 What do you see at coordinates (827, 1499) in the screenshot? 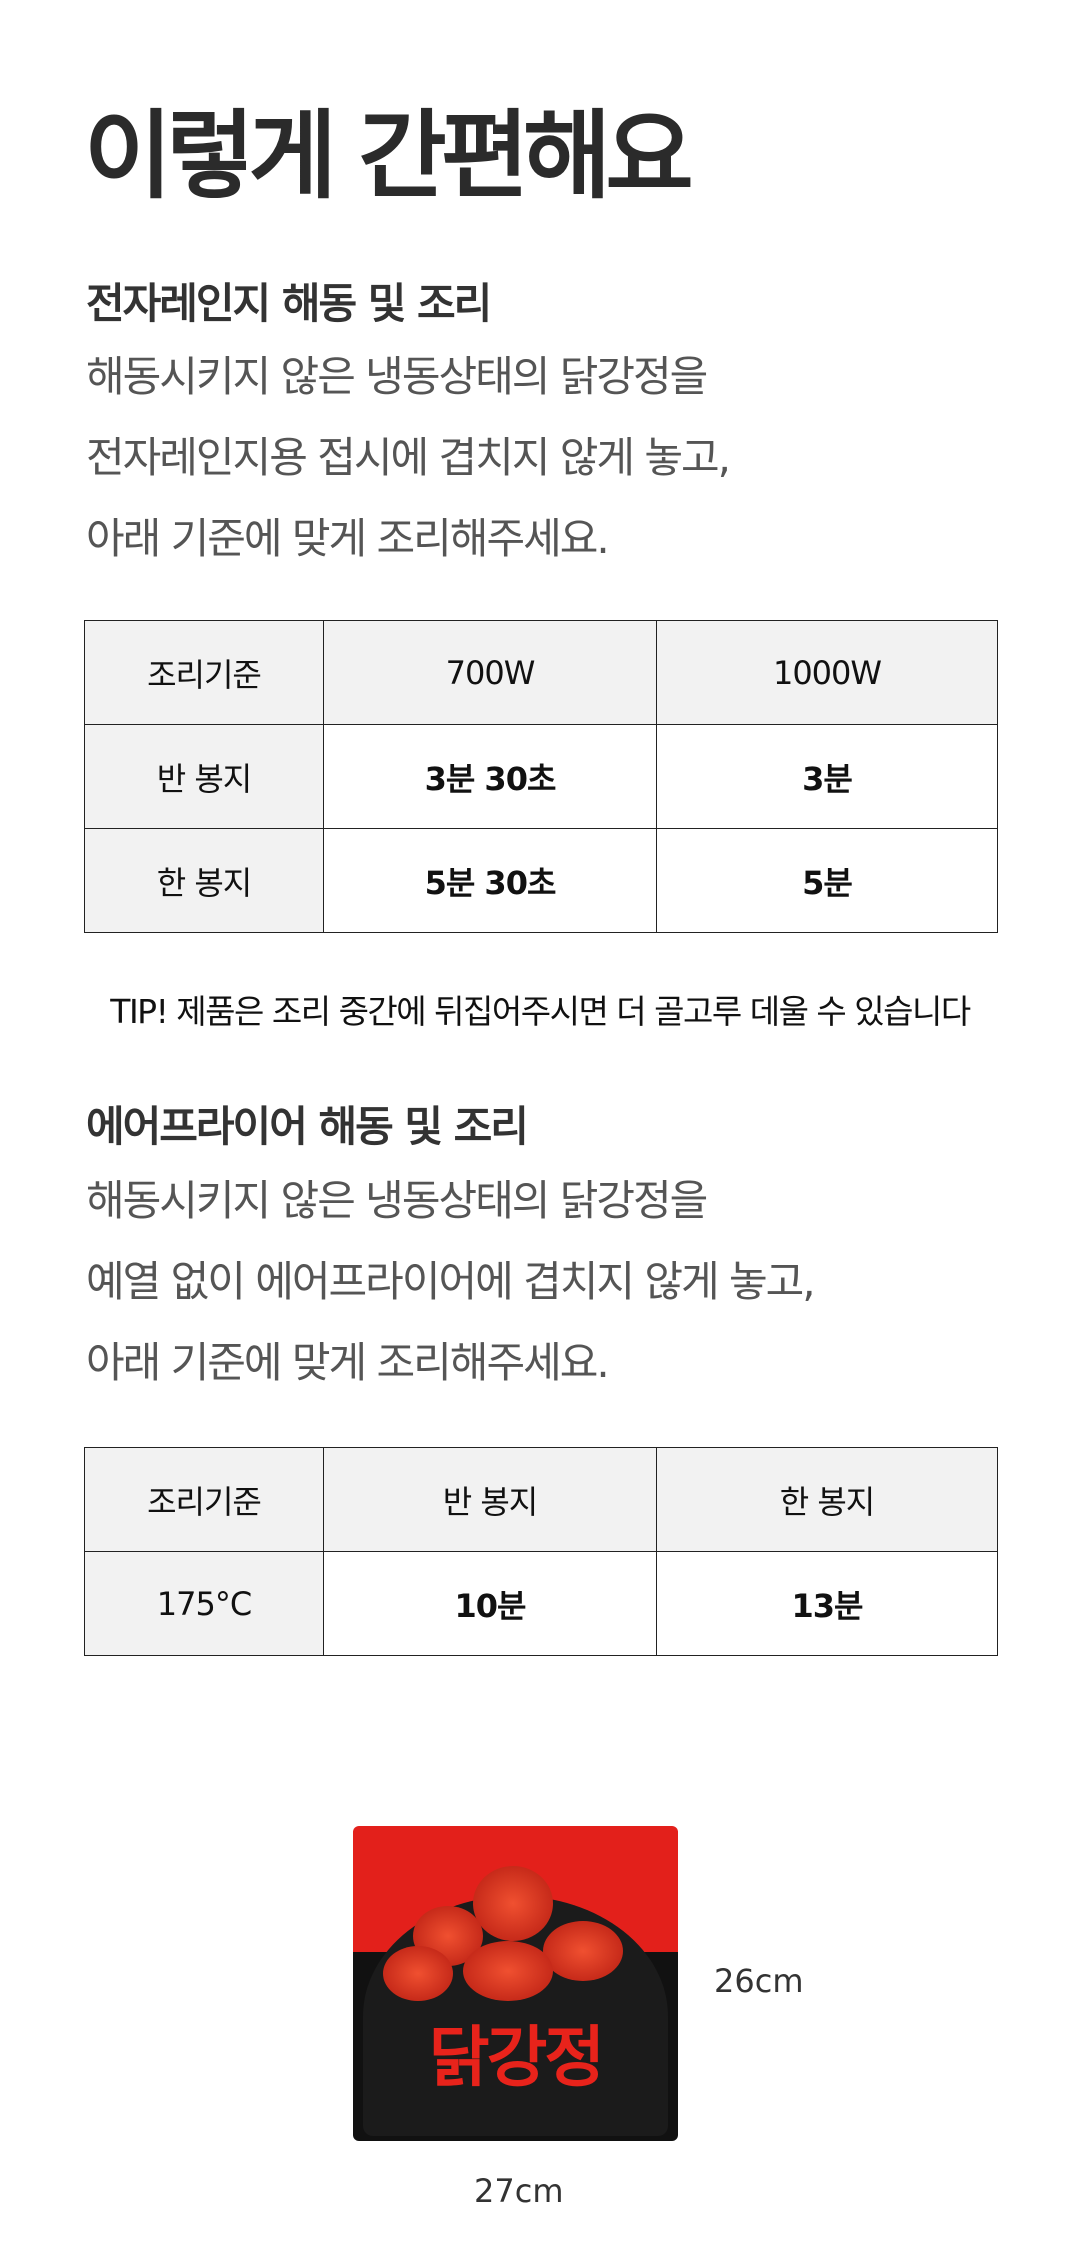
I see `table-header-cell: 한 봉지` at bounding box center [827, 1499].